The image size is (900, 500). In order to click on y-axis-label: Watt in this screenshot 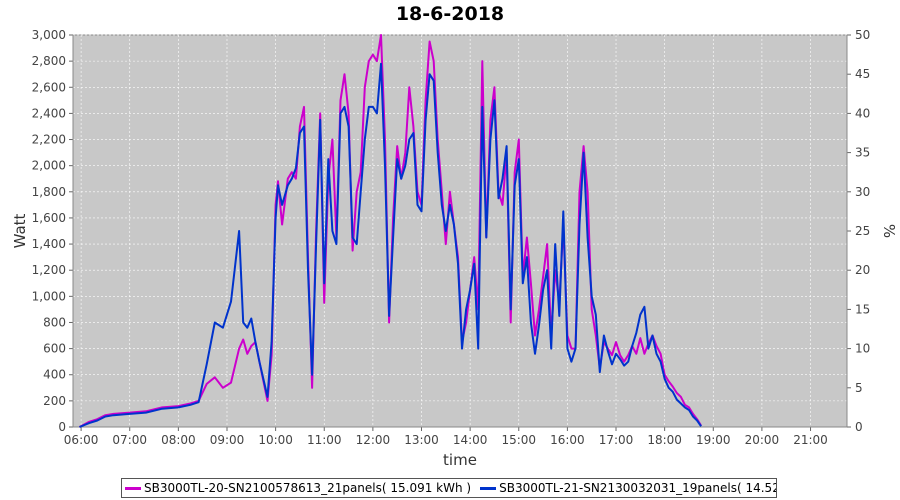, I will do `click(20, 230)`.